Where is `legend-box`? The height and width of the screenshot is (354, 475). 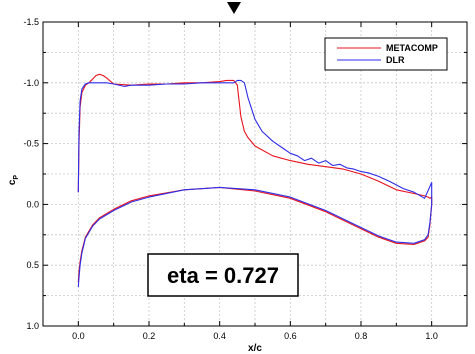
legend-box is located at coordinates (386, 54).